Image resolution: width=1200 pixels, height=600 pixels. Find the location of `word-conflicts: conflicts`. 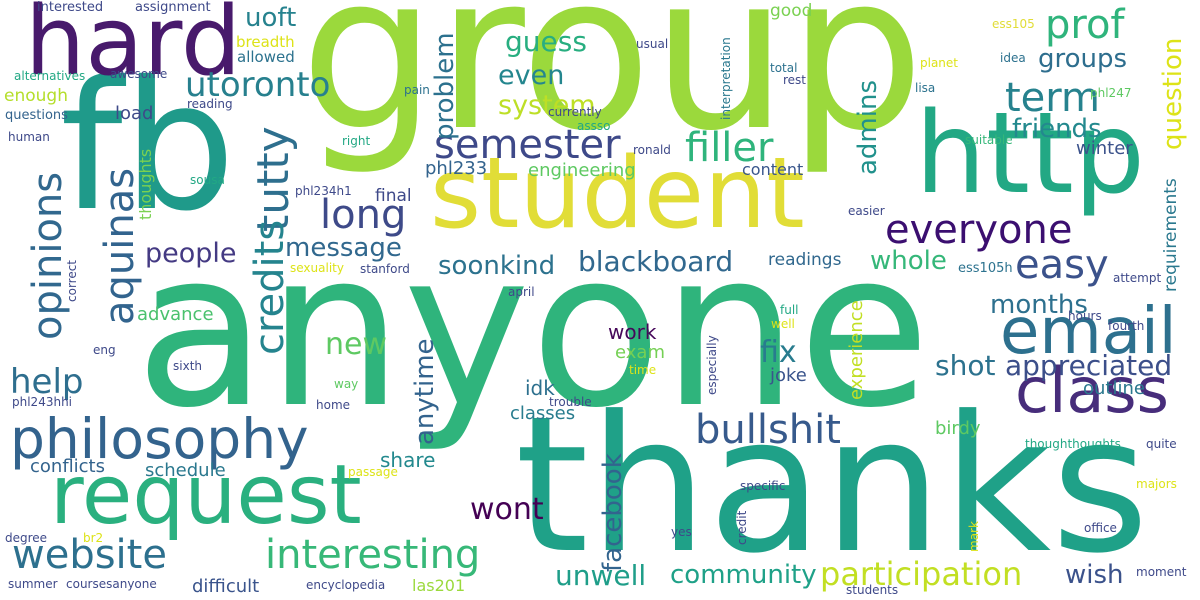

word-conflicts: conflicts is located at coordinates (67, 466).